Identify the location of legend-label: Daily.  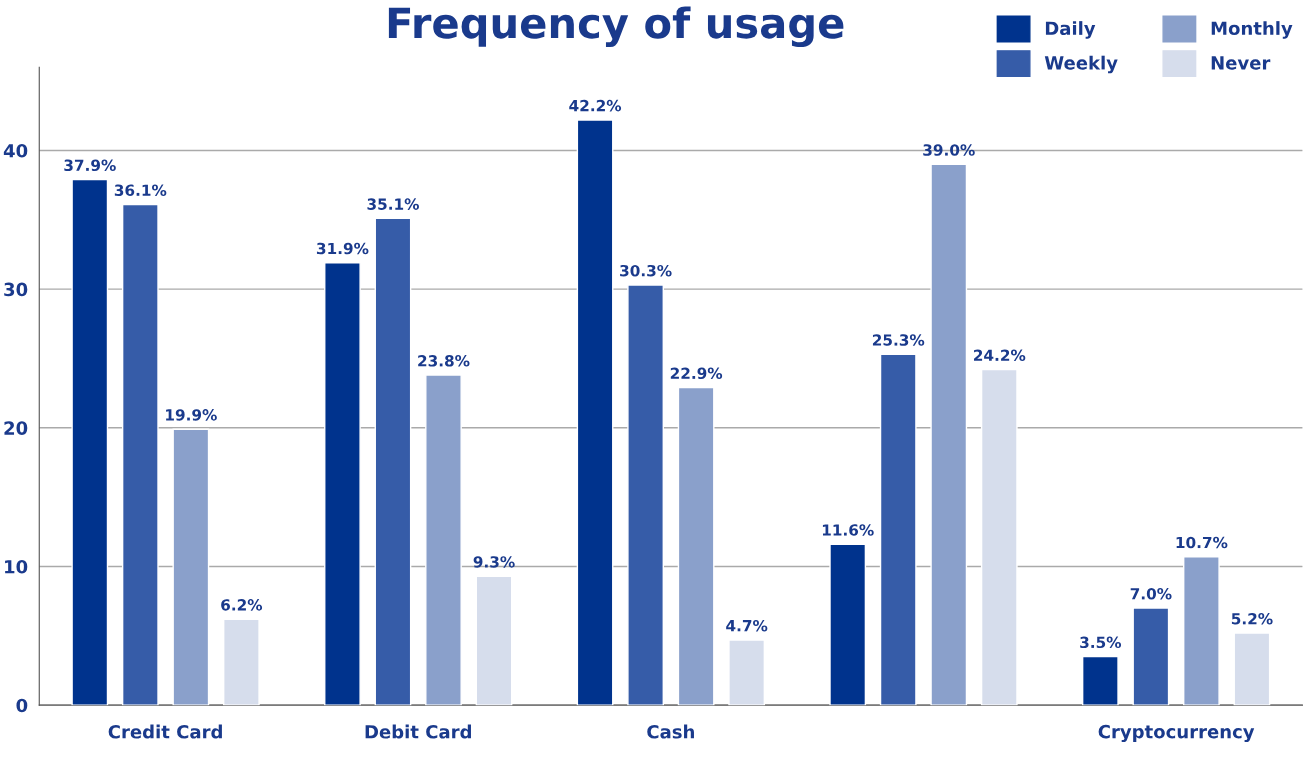
(1070, 30).